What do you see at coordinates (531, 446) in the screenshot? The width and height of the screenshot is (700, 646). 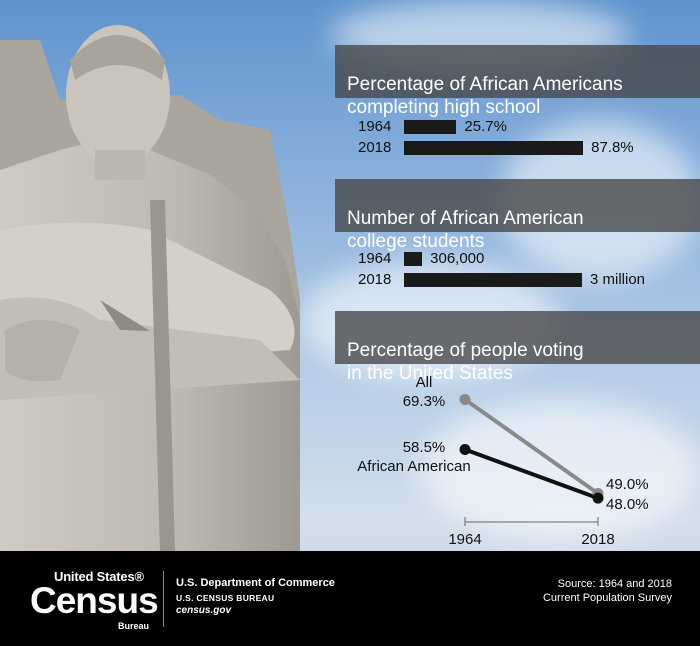 I see `series-line-all` at bounding box center [531, 446].